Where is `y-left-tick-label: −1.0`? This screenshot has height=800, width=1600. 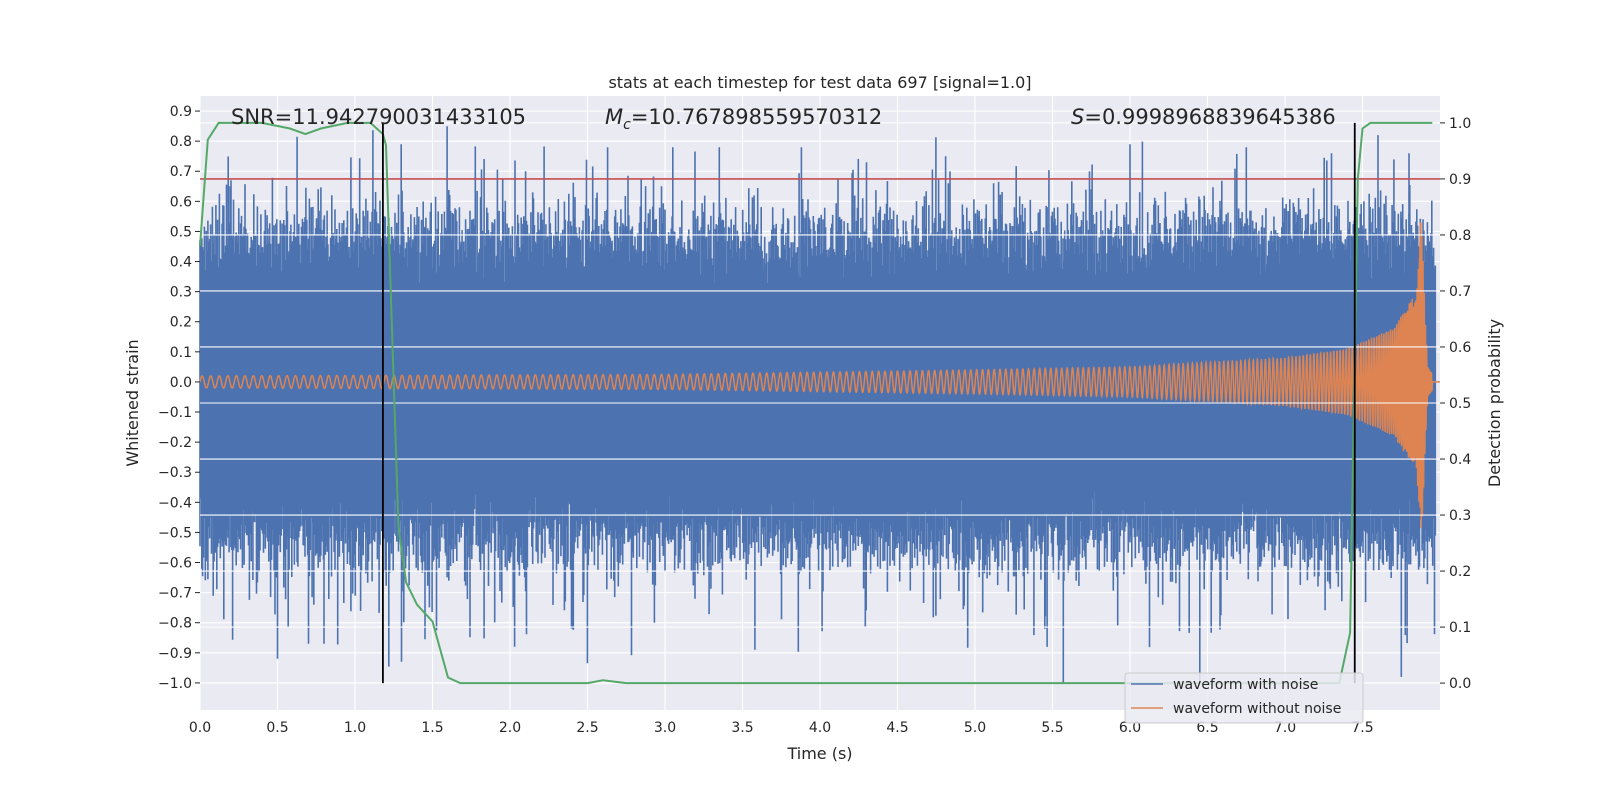 y-left-tick-label: −1.0 is located at coordinates (175, 684).